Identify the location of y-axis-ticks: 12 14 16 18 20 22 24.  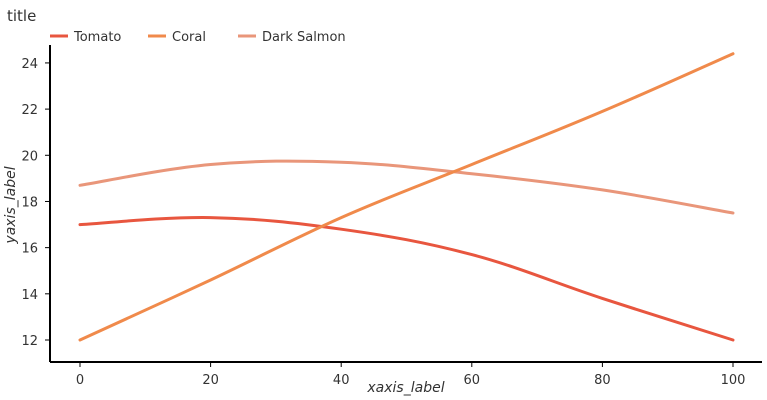
(35, 203).